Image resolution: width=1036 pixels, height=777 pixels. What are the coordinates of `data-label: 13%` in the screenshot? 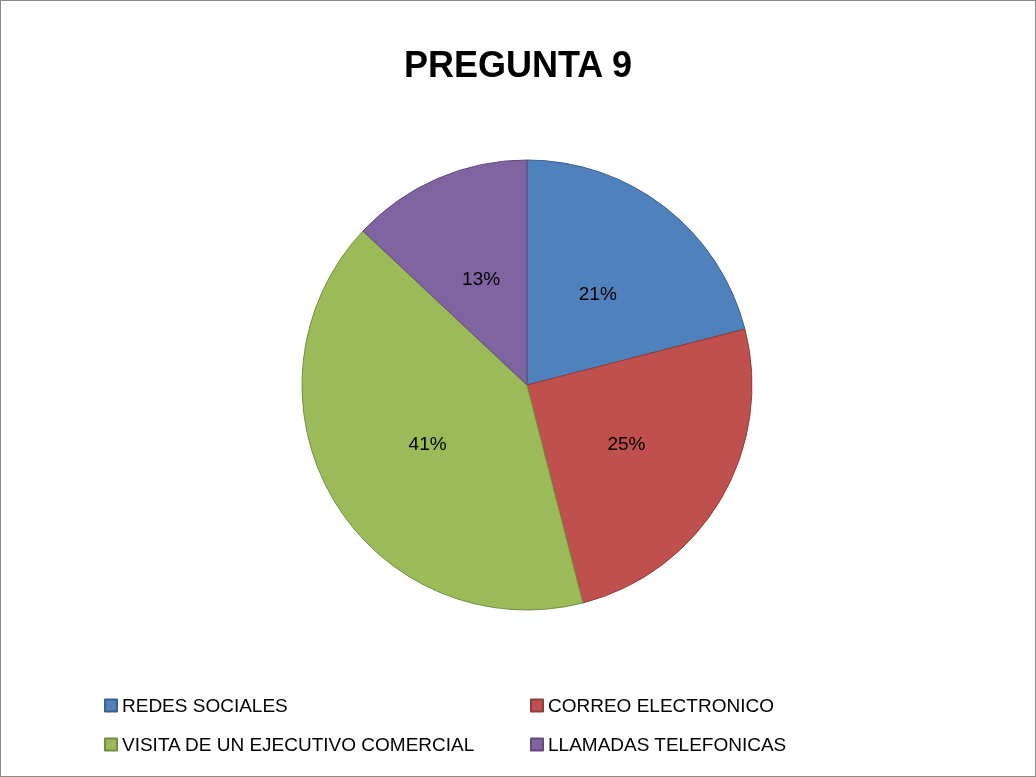 It's located at (481, 279).